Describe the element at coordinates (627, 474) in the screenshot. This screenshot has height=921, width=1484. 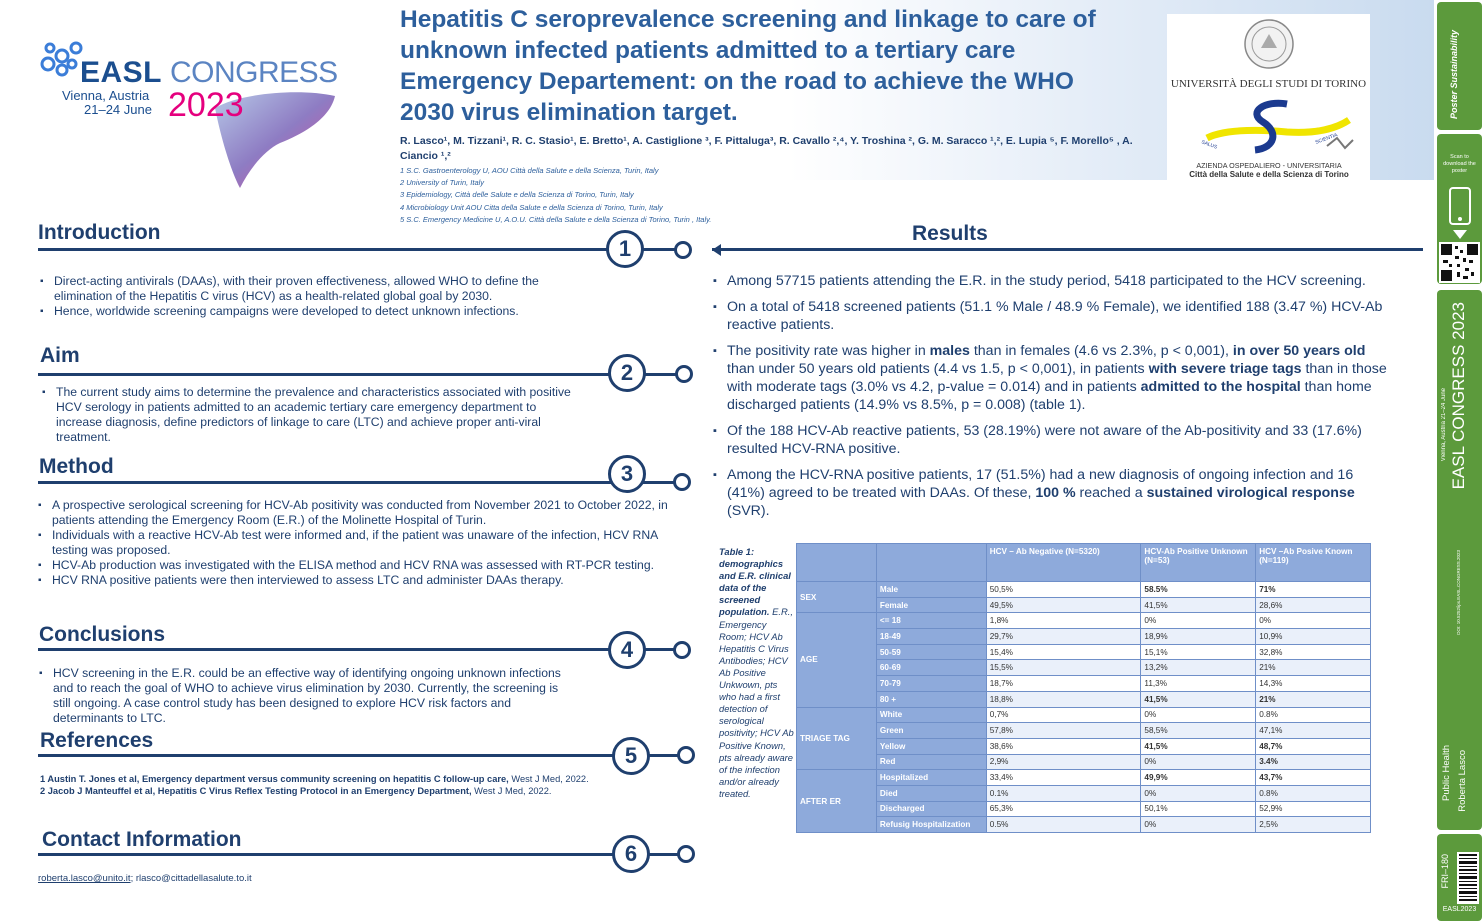
I see `section-number-badge: 3` at that location.